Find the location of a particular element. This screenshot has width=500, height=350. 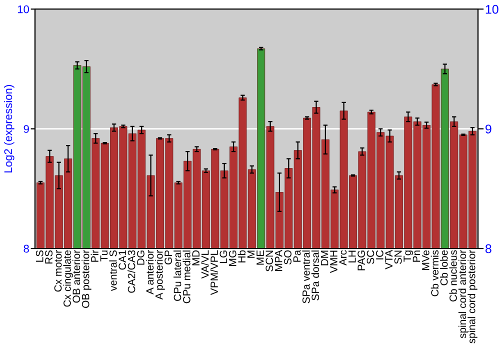

x-tick-label: SO is located at coordinates (288, 257).